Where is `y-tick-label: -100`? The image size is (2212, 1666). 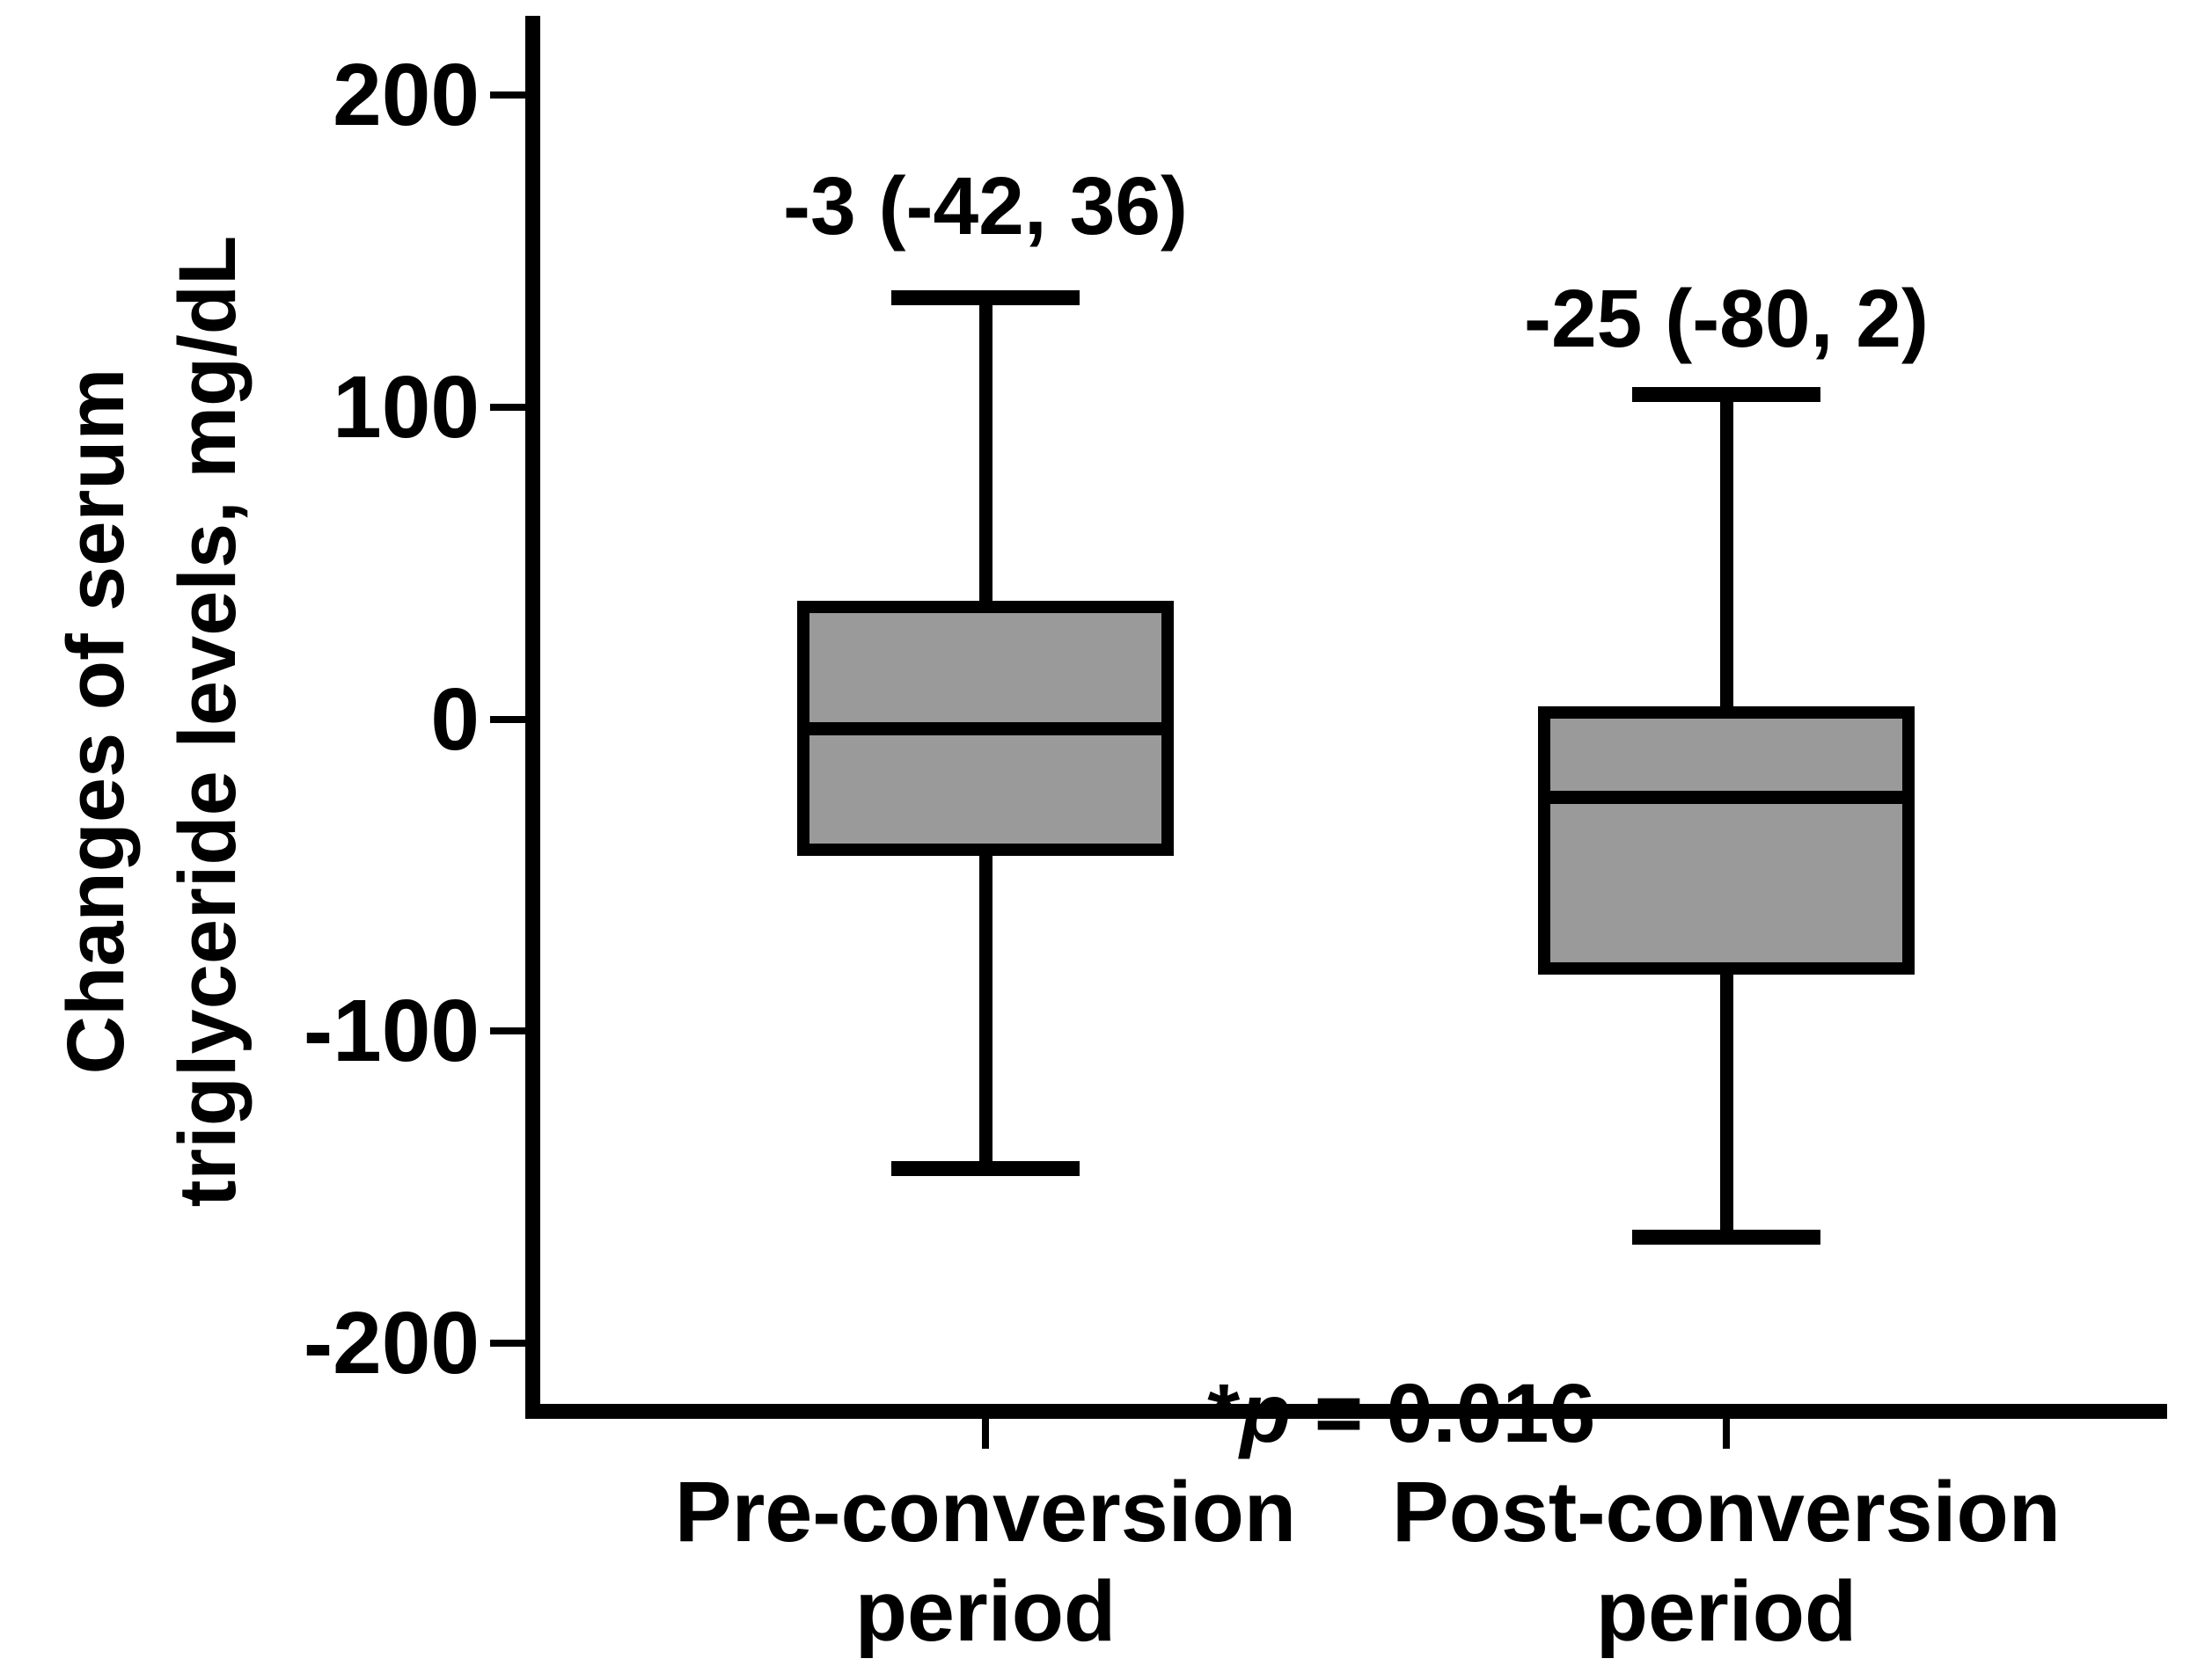
y-tick-label: -100 is located at coordinates (391, 1031).